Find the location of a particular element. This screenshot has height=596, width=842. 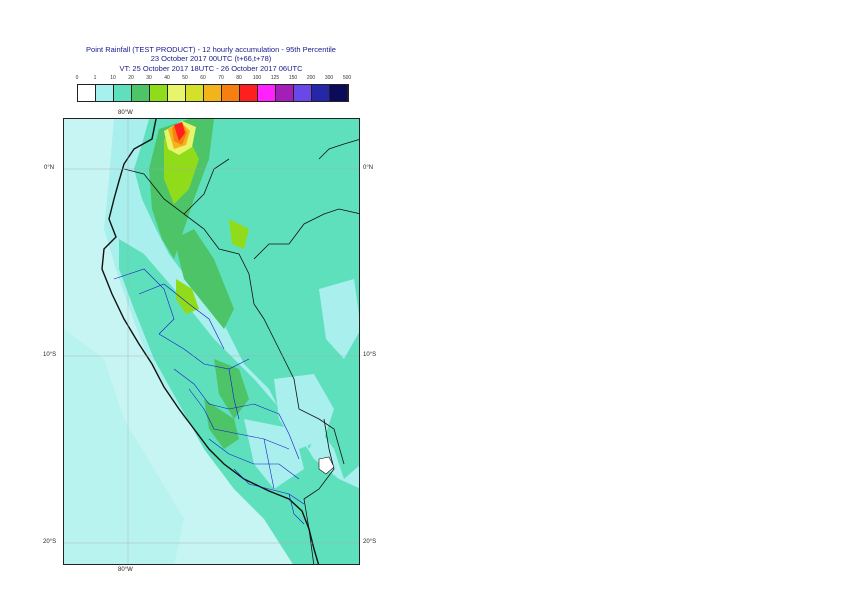

legend-tick-label: 100 is located at coordinates (257, 78).